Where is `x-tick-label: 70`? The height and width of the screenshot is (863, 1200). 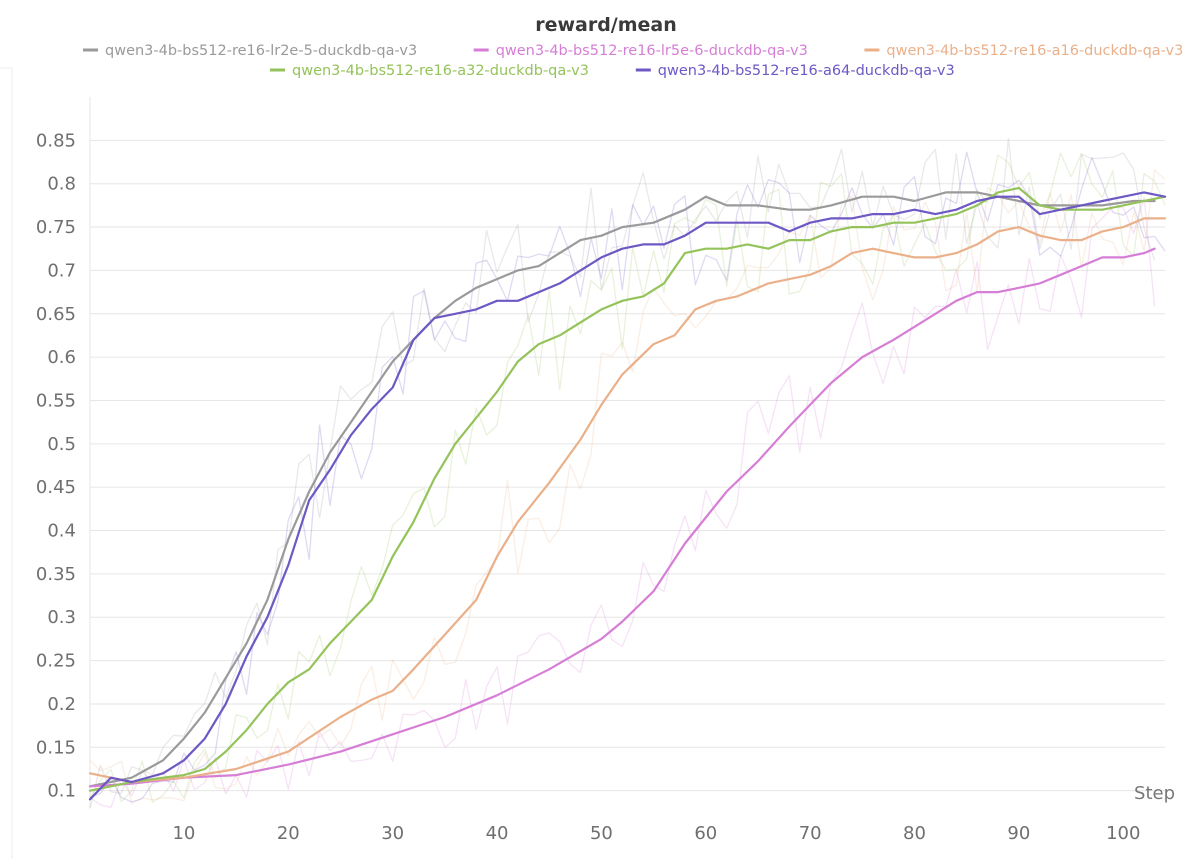 x-tick-label: 70 is located at coordinates (810, 833).